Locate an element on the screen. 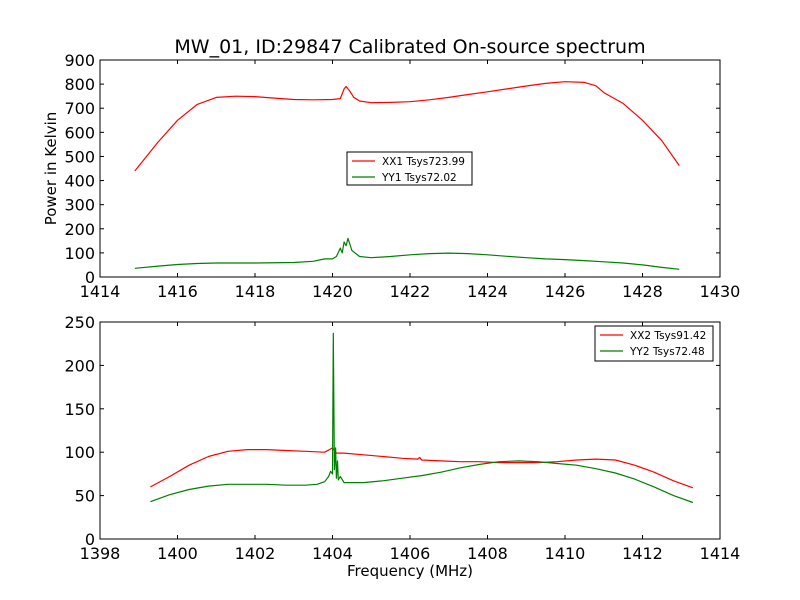 The width and height of the screenshot is (800, 600). x-tick-label: 1398 is located at coordinates (100, 553).